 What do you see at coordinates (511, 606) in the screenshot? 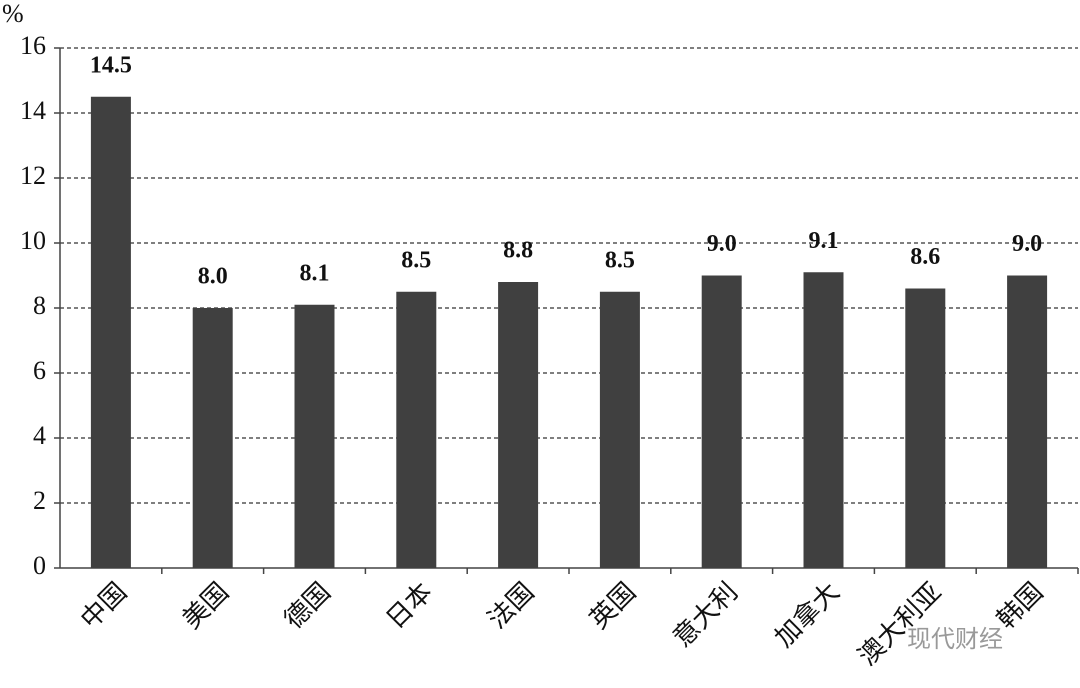
I see `x-tick-label: 法国` at bounding box center [511, 606].